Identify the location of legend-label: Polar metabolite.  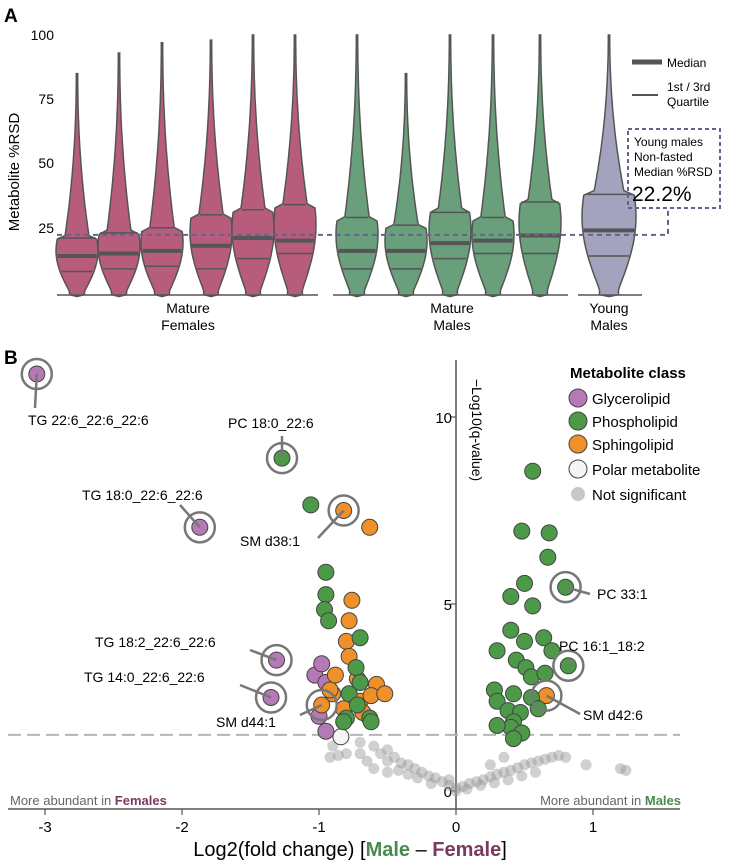
(646, 470).